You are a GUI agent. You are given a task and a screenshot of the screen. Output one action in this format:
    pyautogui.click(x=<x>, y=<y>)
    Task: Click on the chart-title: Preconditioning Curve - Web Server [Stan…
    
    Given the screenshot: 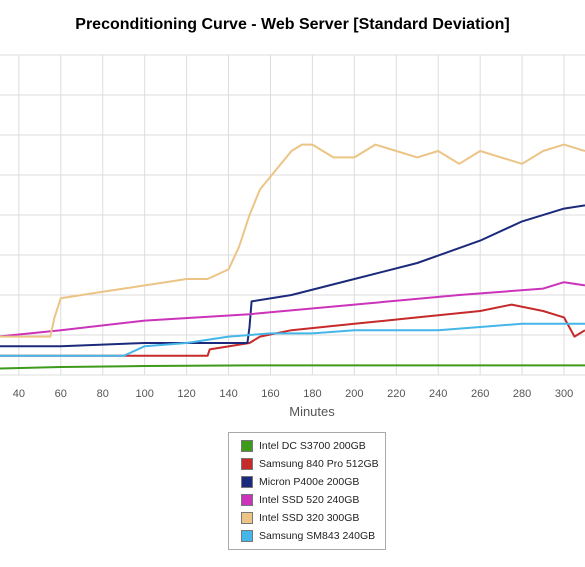 What is the action you would take?
    pyautogui.click(x=292, y=24)
    